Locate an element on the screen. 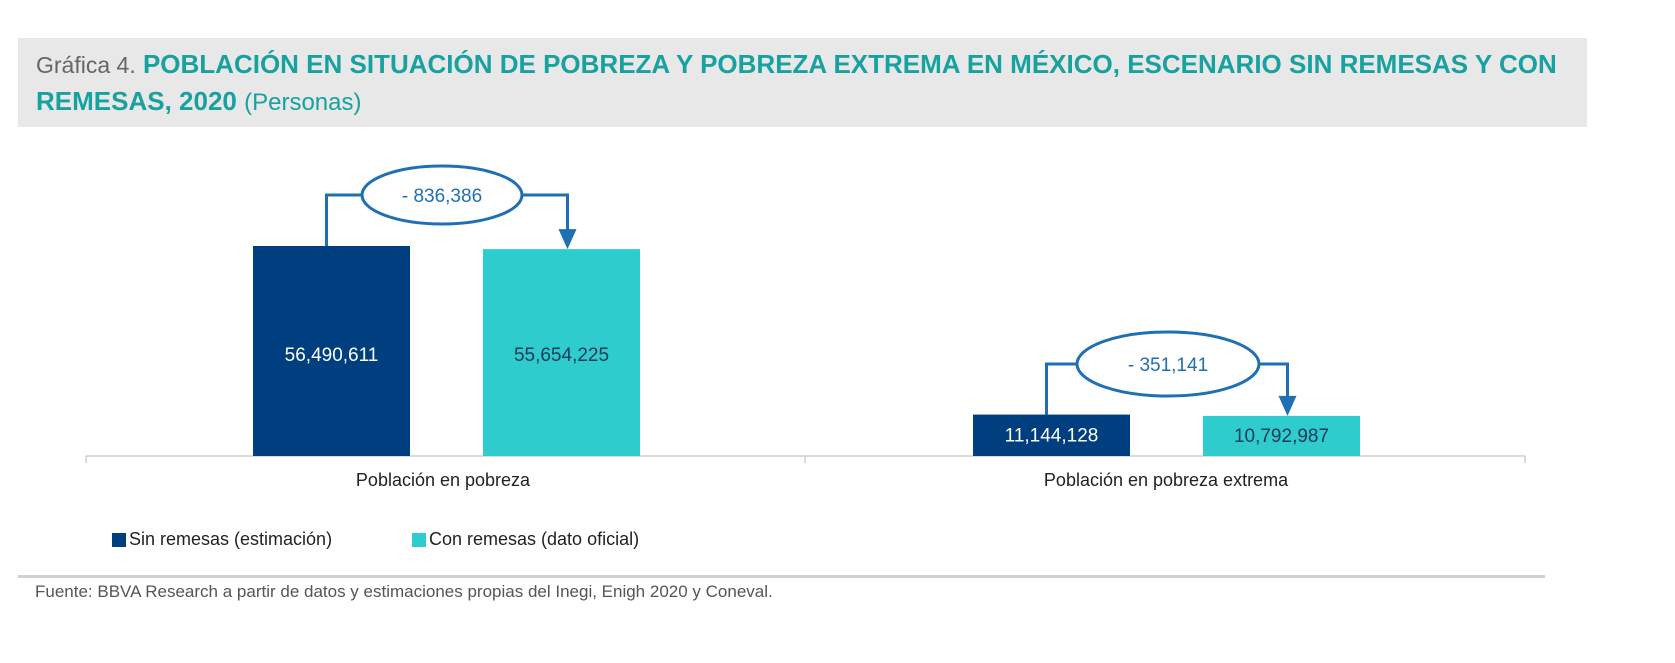 This screenshot has height=663, width=1675. difference-label: - 836,386 is located at coordinates (442, 196).